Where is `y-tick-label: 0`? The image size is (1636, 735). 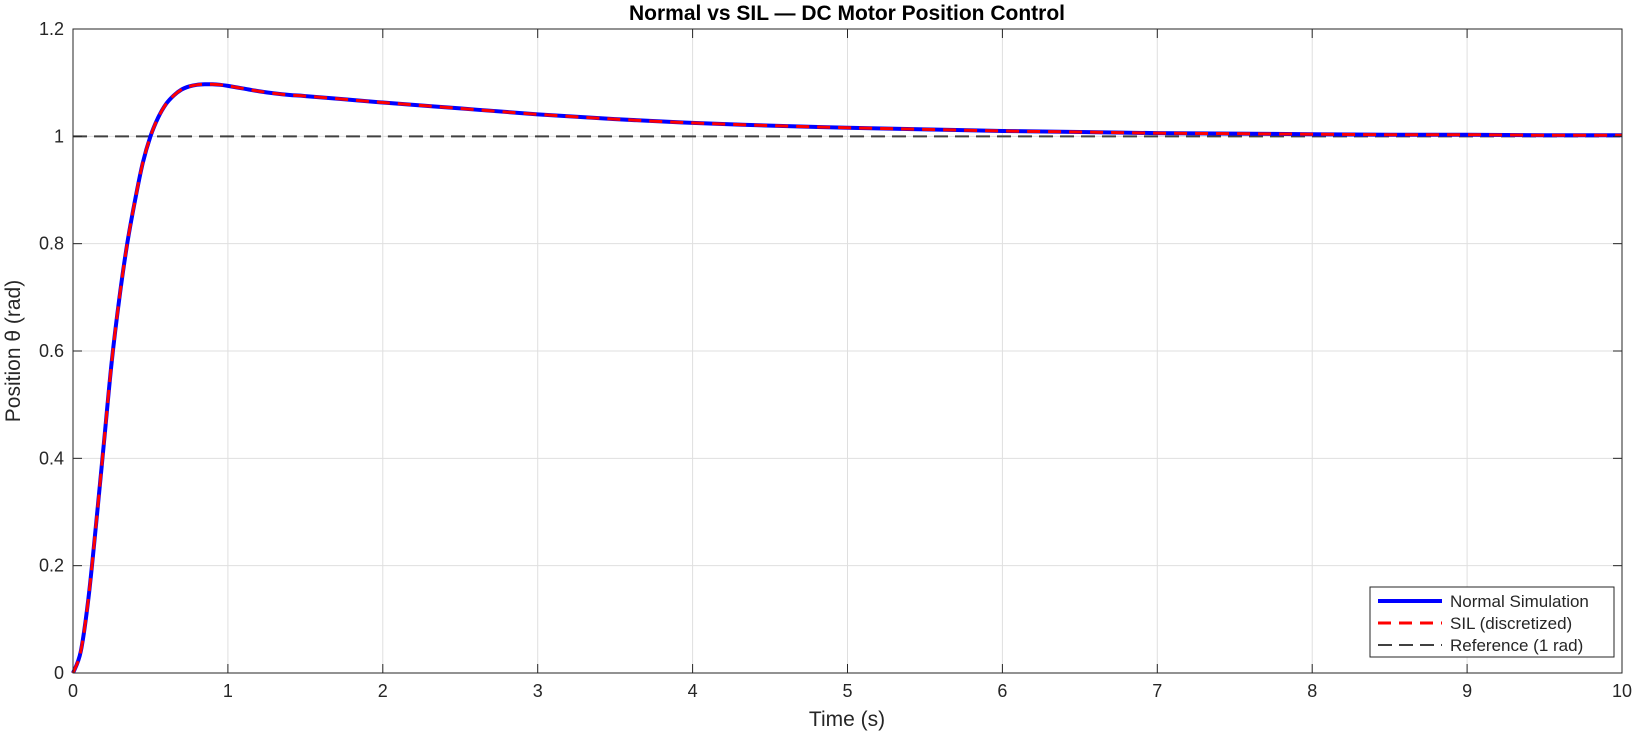
y-tick-label: 0 is located at coordinates (59, 673).